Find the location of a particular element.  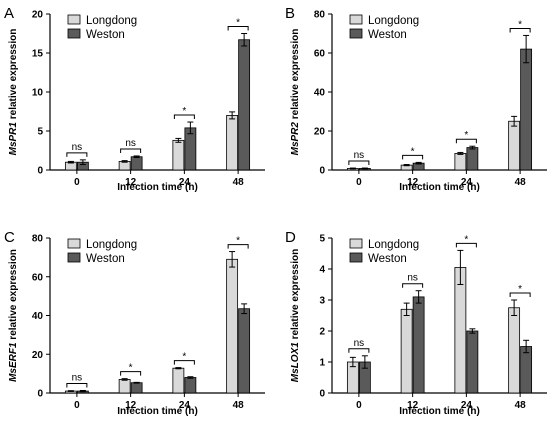

y-axis-gene: MsLOX1 is located at coordinates (295, 362).